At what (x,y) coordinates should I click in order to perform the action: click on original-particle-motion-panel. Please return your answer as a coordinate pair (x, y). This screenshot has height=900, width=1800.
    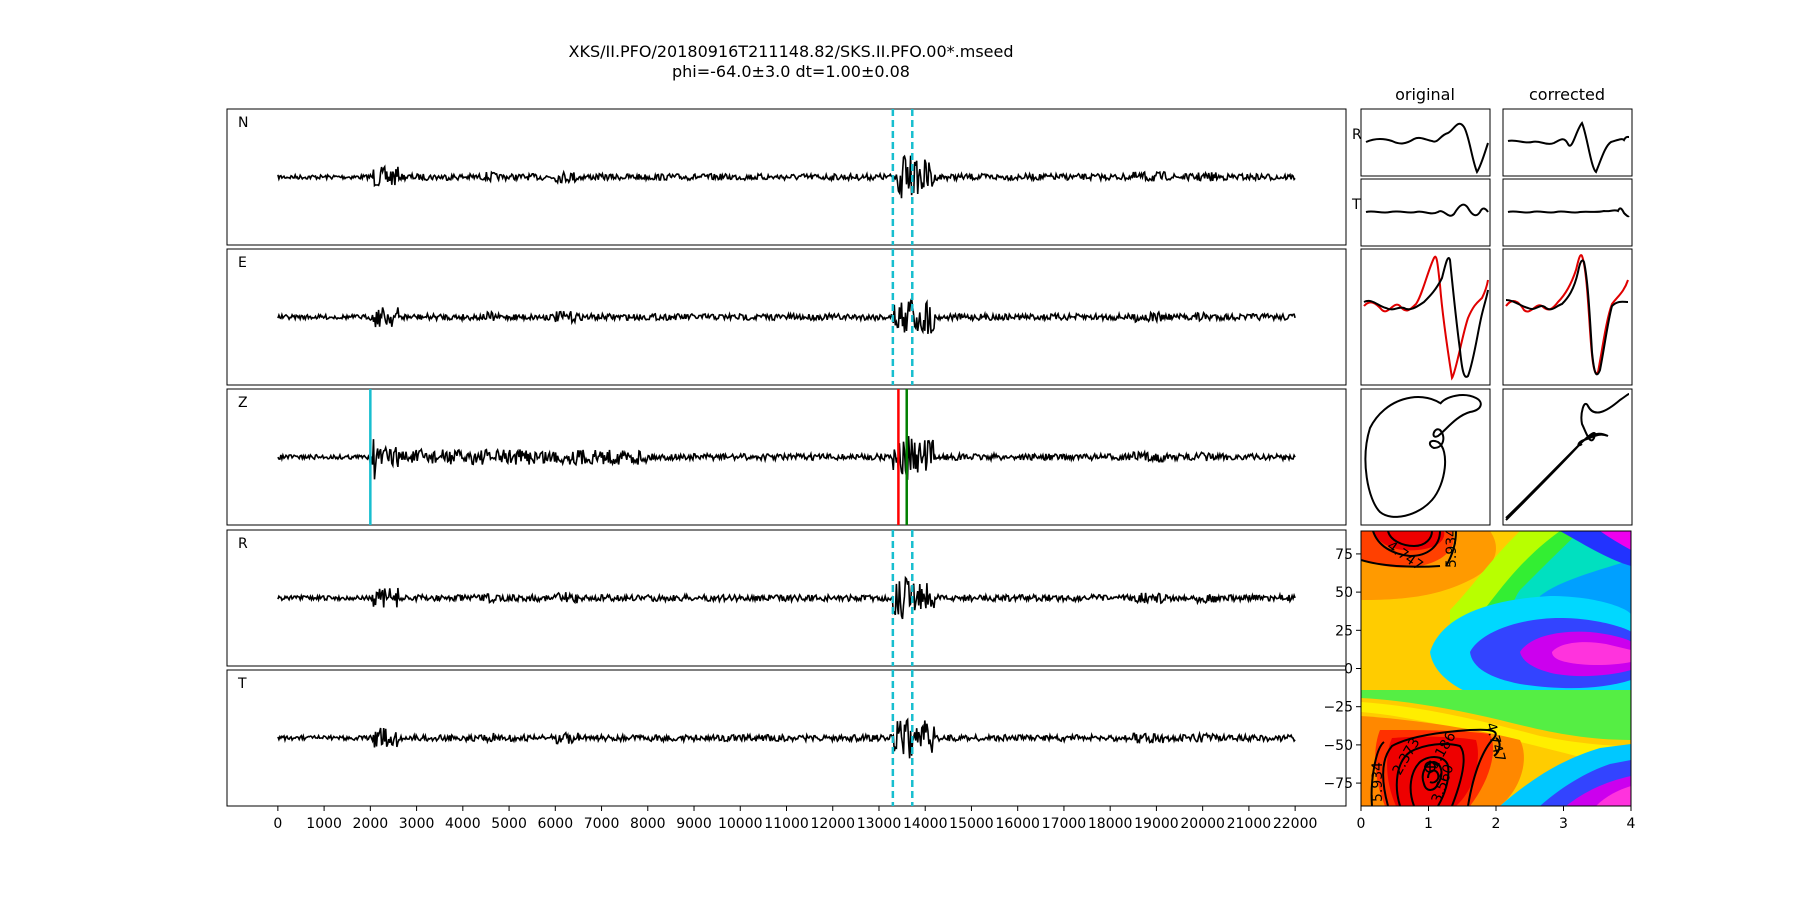
    Looking at the image, I should click on (1425, 457).